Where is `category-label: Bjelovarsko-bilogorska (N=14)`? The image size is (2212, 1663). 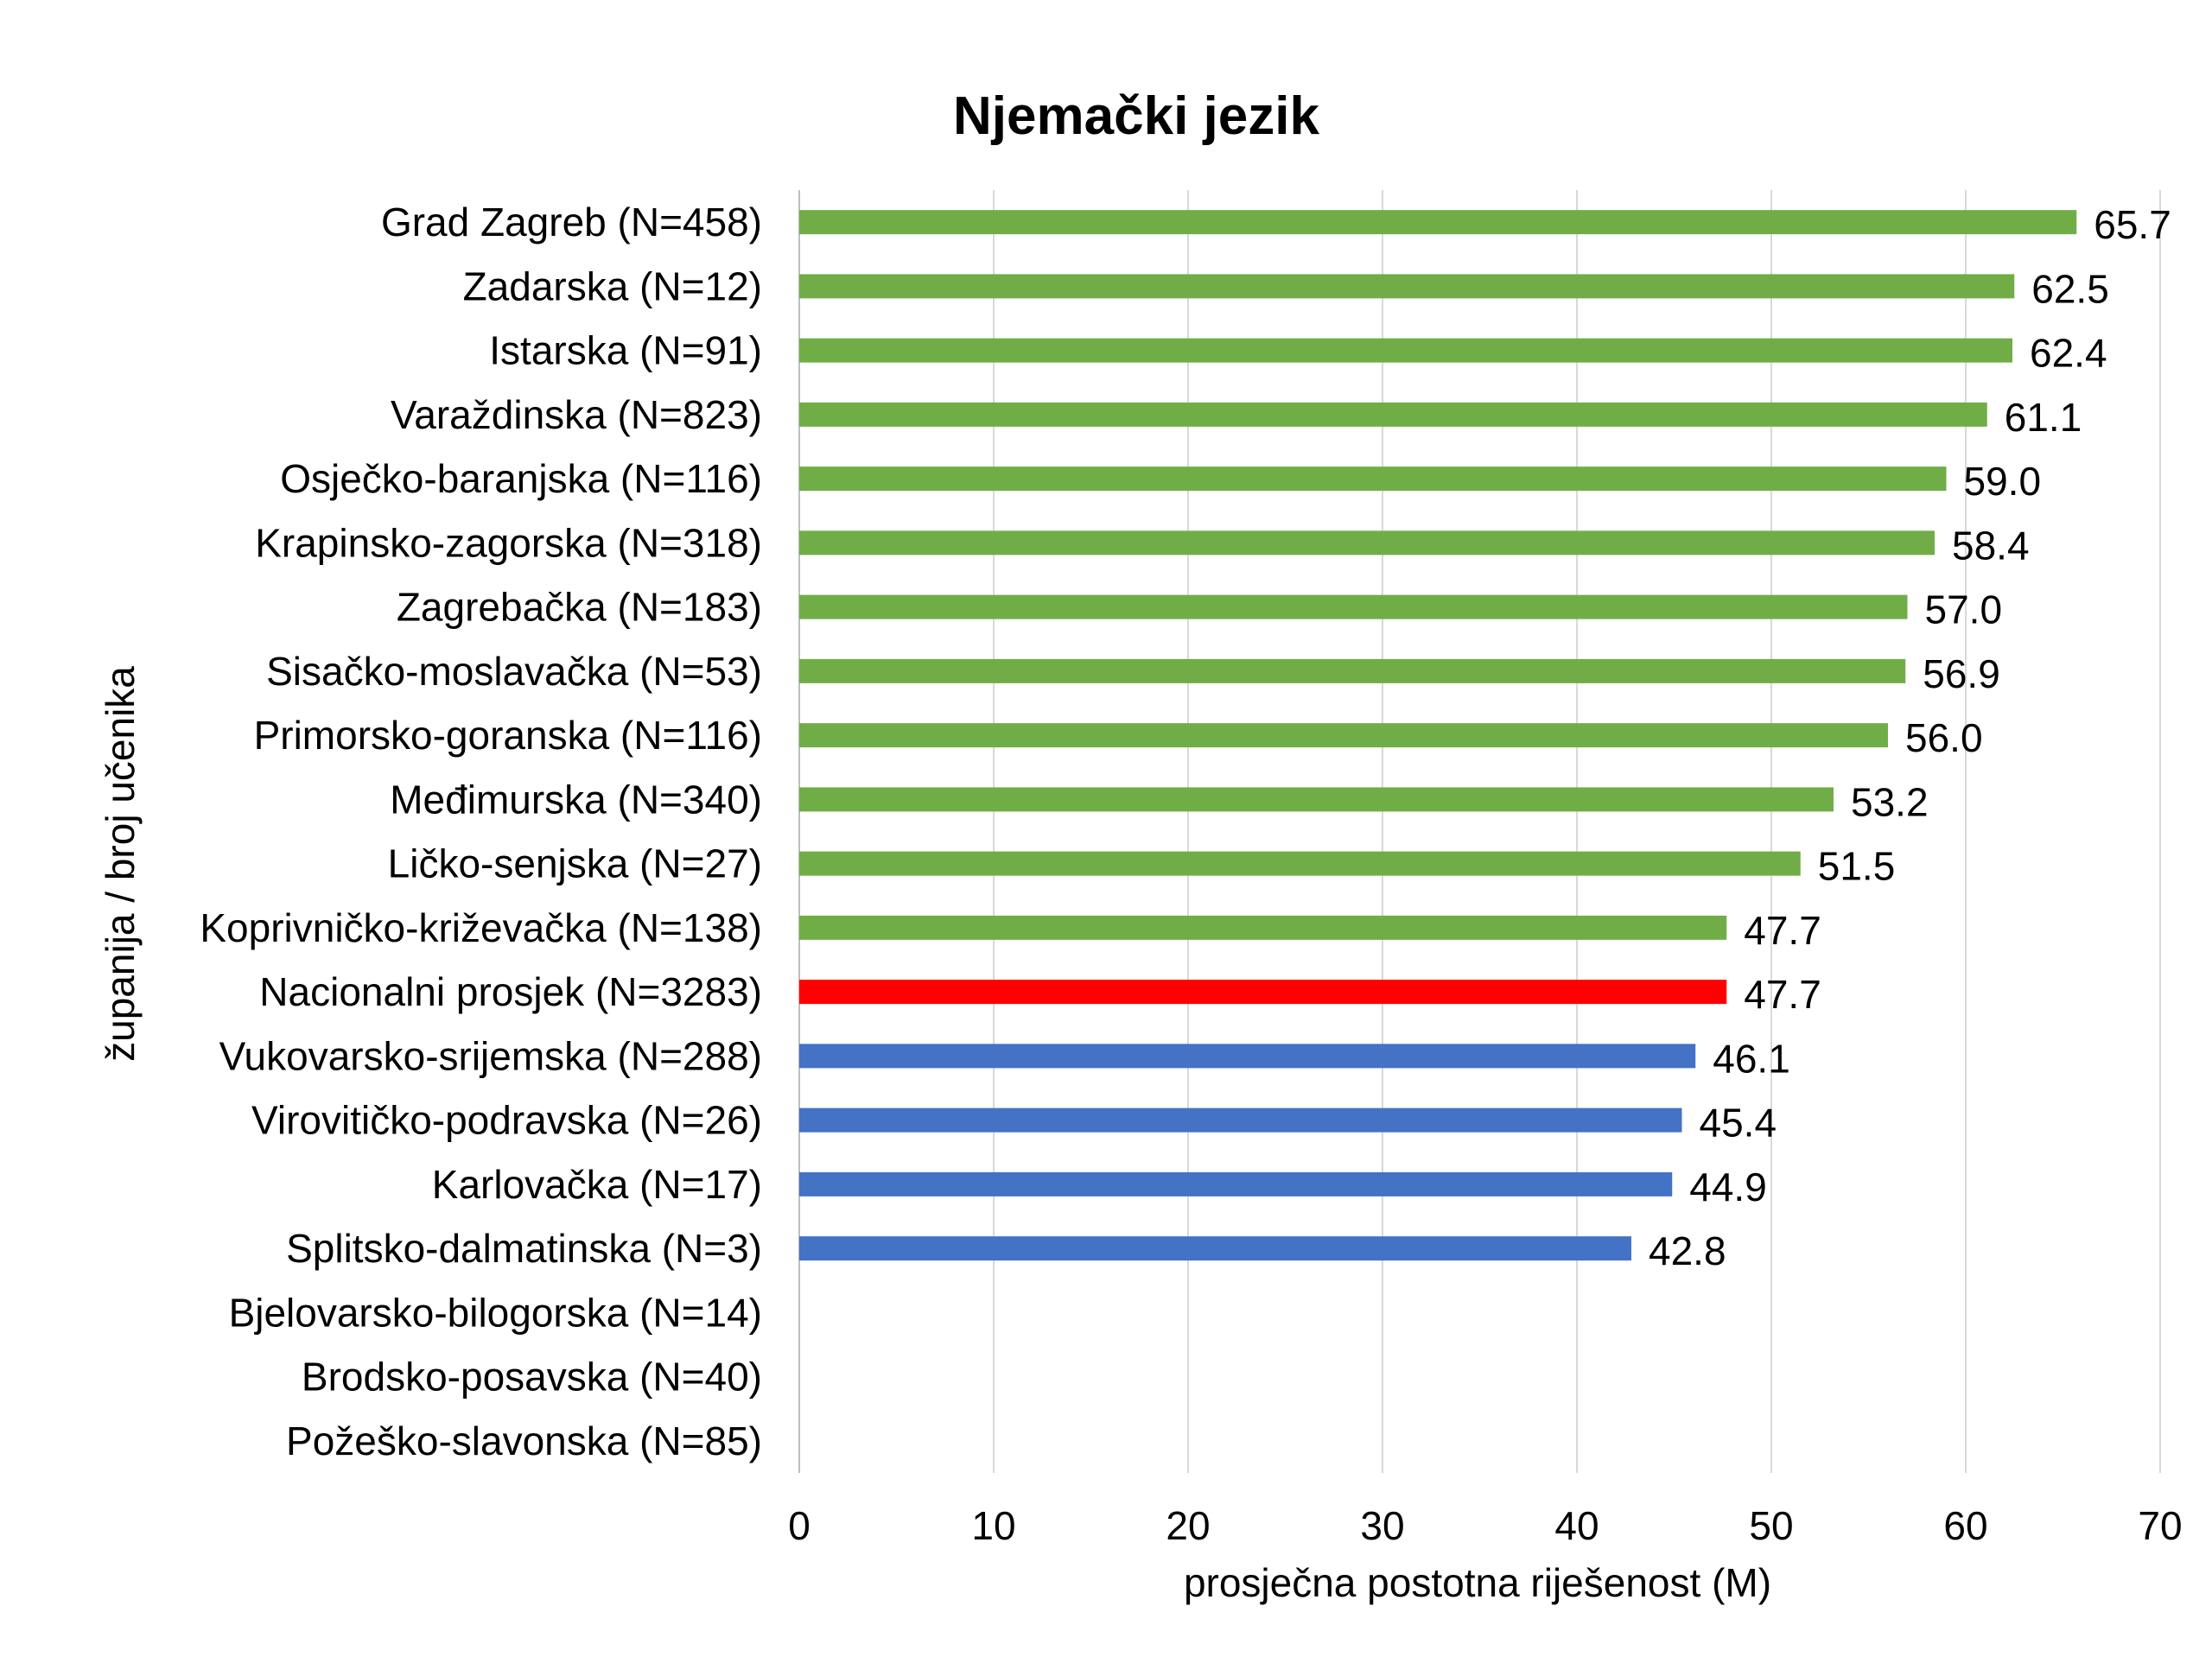 category-label: Bjelovarsko-bilogorska (N=14) is located at coordinates (495, 1313).